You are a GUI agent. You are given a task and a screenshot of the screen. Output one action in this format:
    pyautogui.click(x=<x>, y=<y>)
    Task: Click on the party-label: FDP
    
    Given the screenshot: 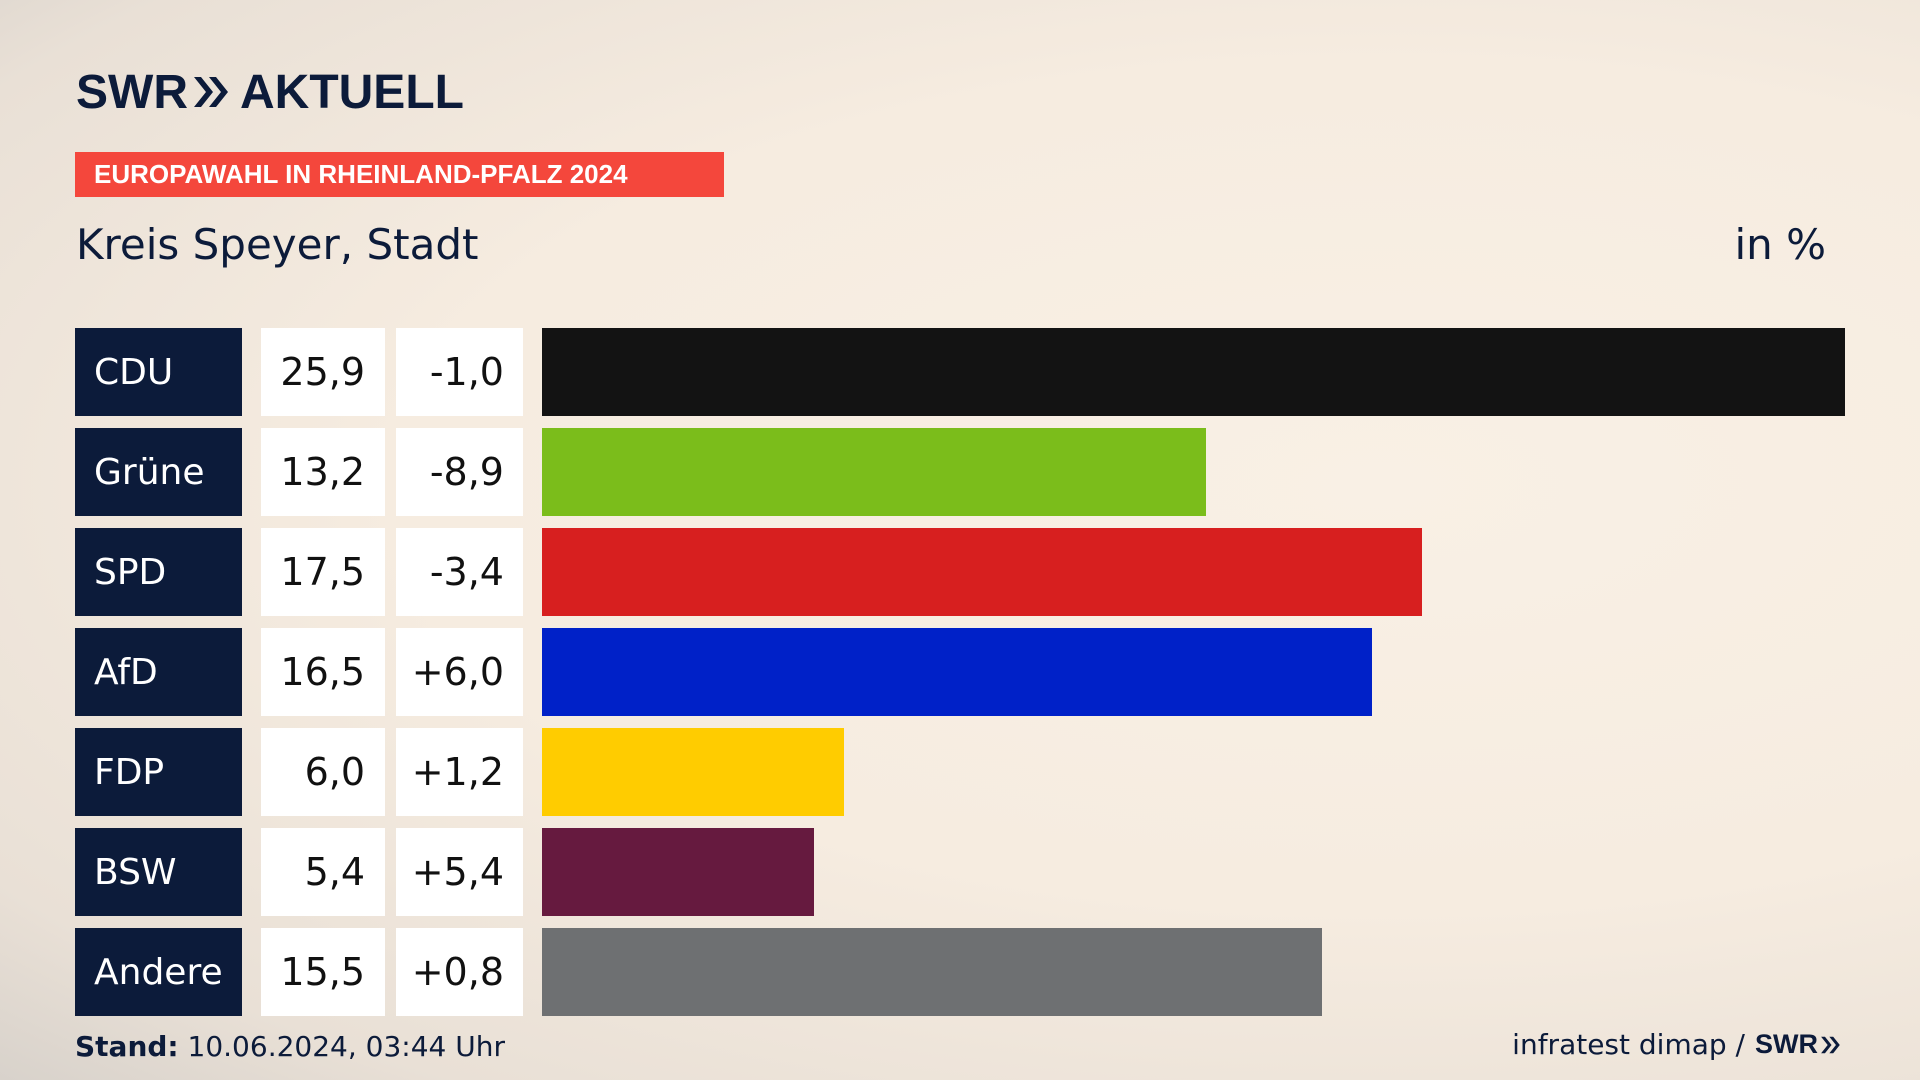 What is the action you would take?
    pyautogui.click(x=158, y=772)
    